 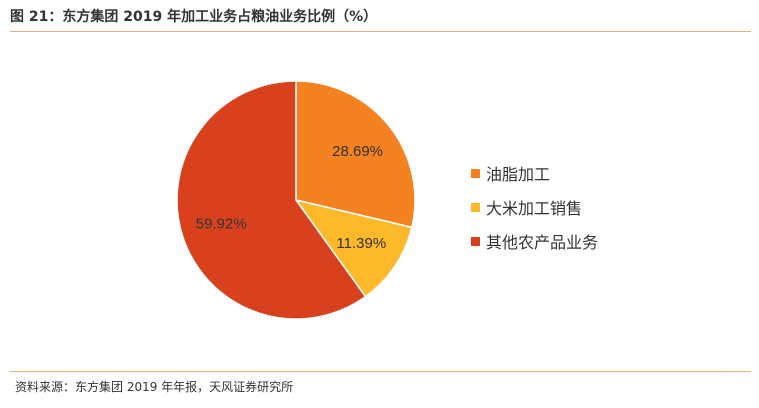 I want to click on pie-data-label-1: 11.39%, so click(x=361, y=243).